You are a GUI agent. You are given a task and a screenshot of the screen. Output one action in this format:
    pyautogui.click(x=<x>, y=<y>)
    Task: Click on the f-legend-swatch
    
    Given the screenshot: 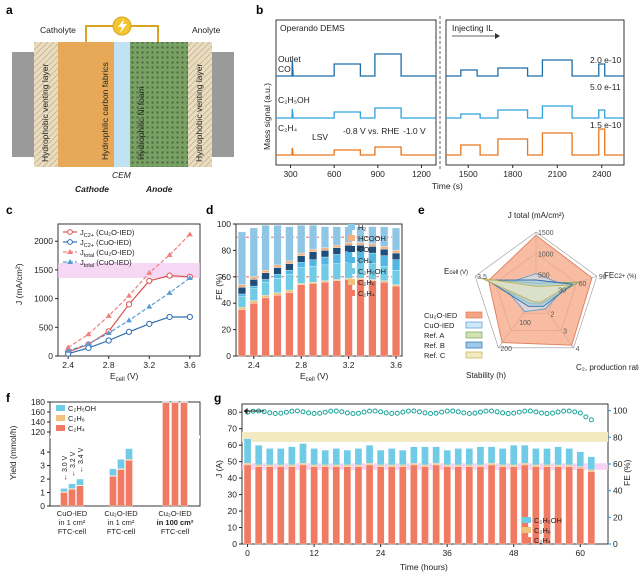 What is the action you would take?
    pyautogui.click(x=60, y=418)
    